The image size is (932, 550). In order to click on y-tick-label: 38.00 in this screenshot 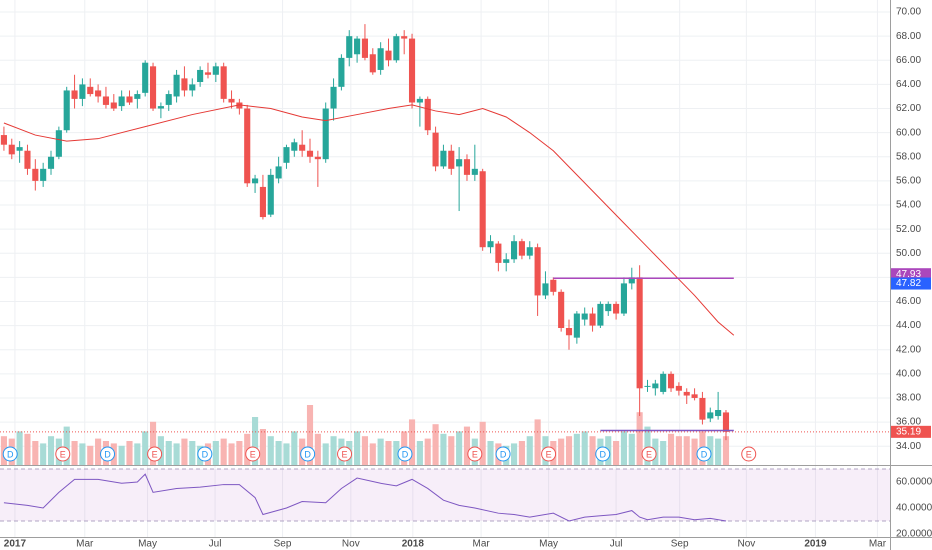, I will do `click(908, 398)`.